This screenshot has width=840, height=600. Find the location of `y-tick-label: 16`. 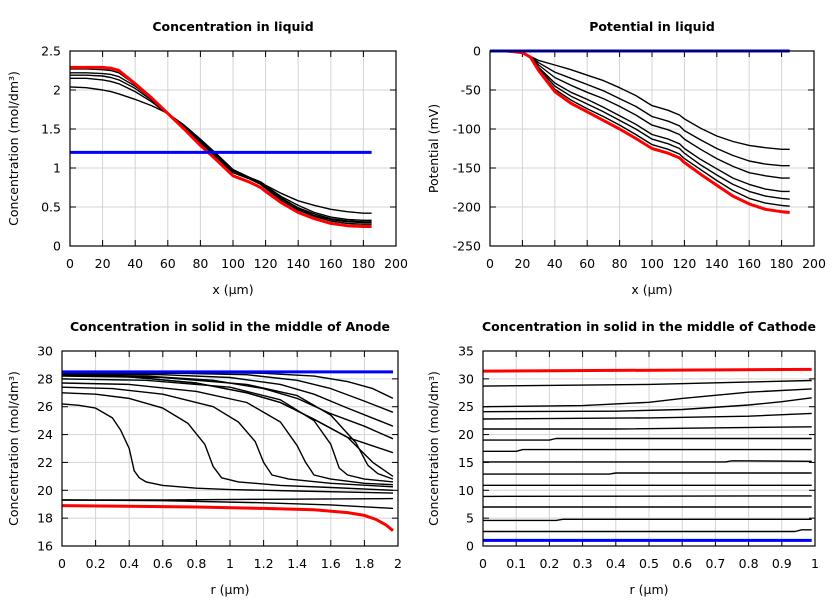

y-tick-label: 16 is located at coordinates (45, 546).